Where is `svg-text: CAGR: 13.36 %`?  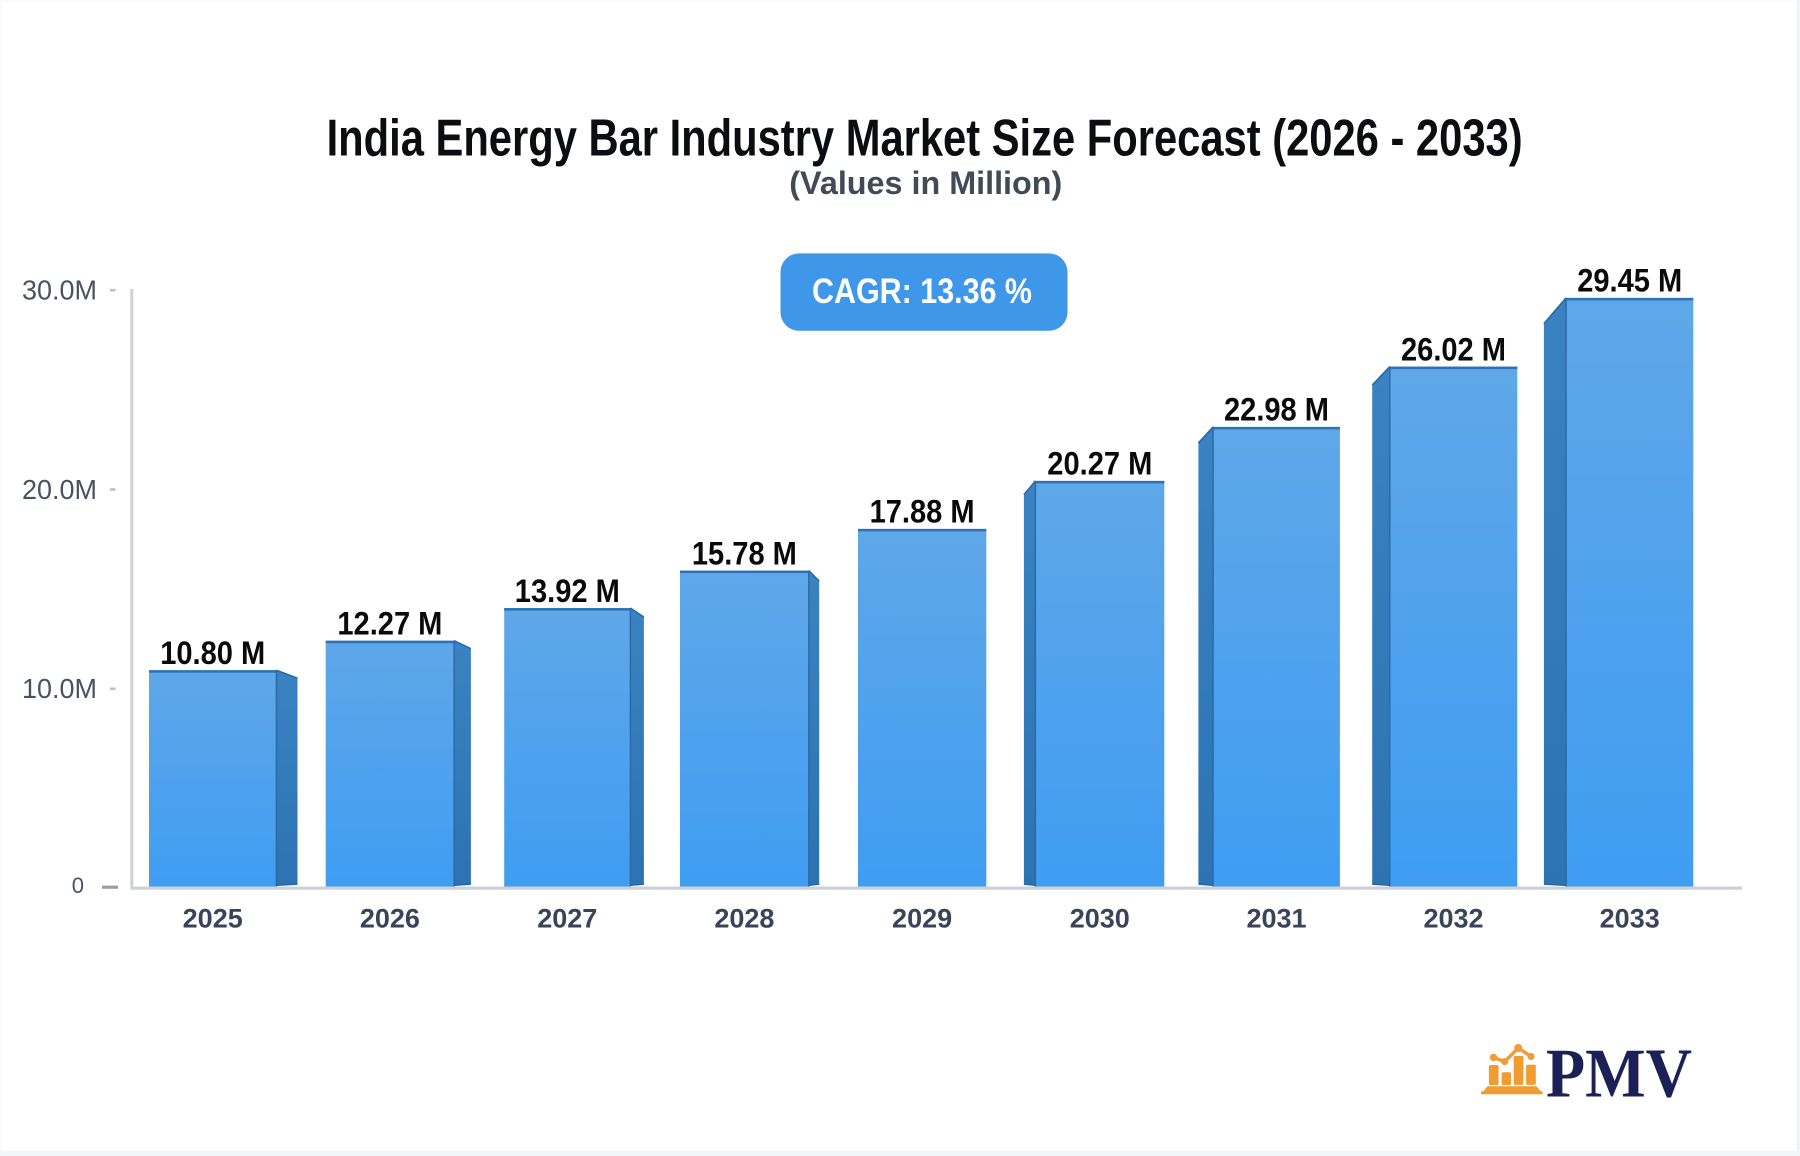 svg-text: CAGR: 13.36 % is located at coordinates (922, 291).